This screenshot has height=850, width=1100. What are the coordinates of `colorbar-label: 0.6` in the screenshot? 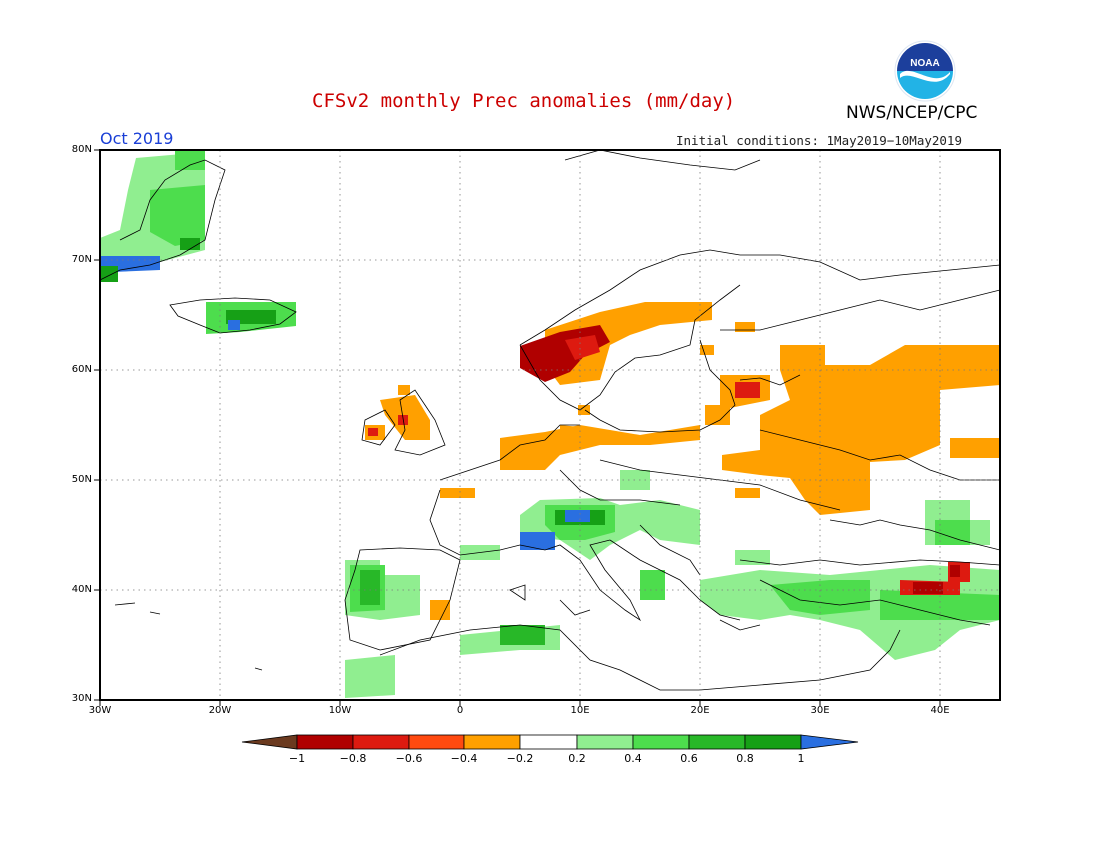 It's located at (689, 758).